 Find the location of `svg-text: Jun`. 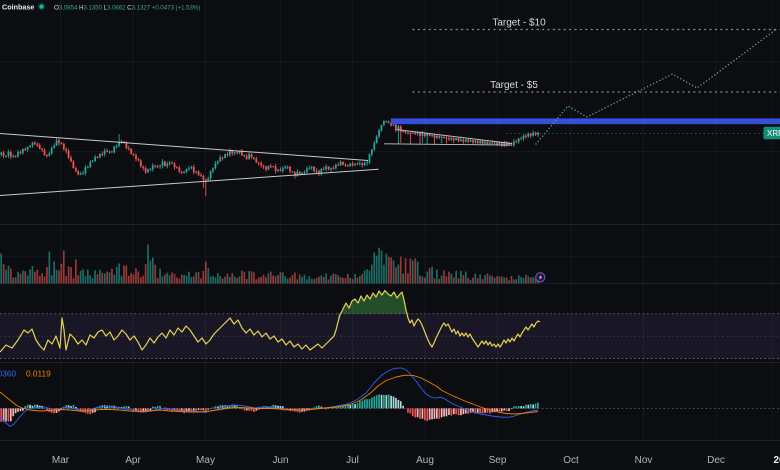

svg-text: Jun is located at coordinates (280, 460).